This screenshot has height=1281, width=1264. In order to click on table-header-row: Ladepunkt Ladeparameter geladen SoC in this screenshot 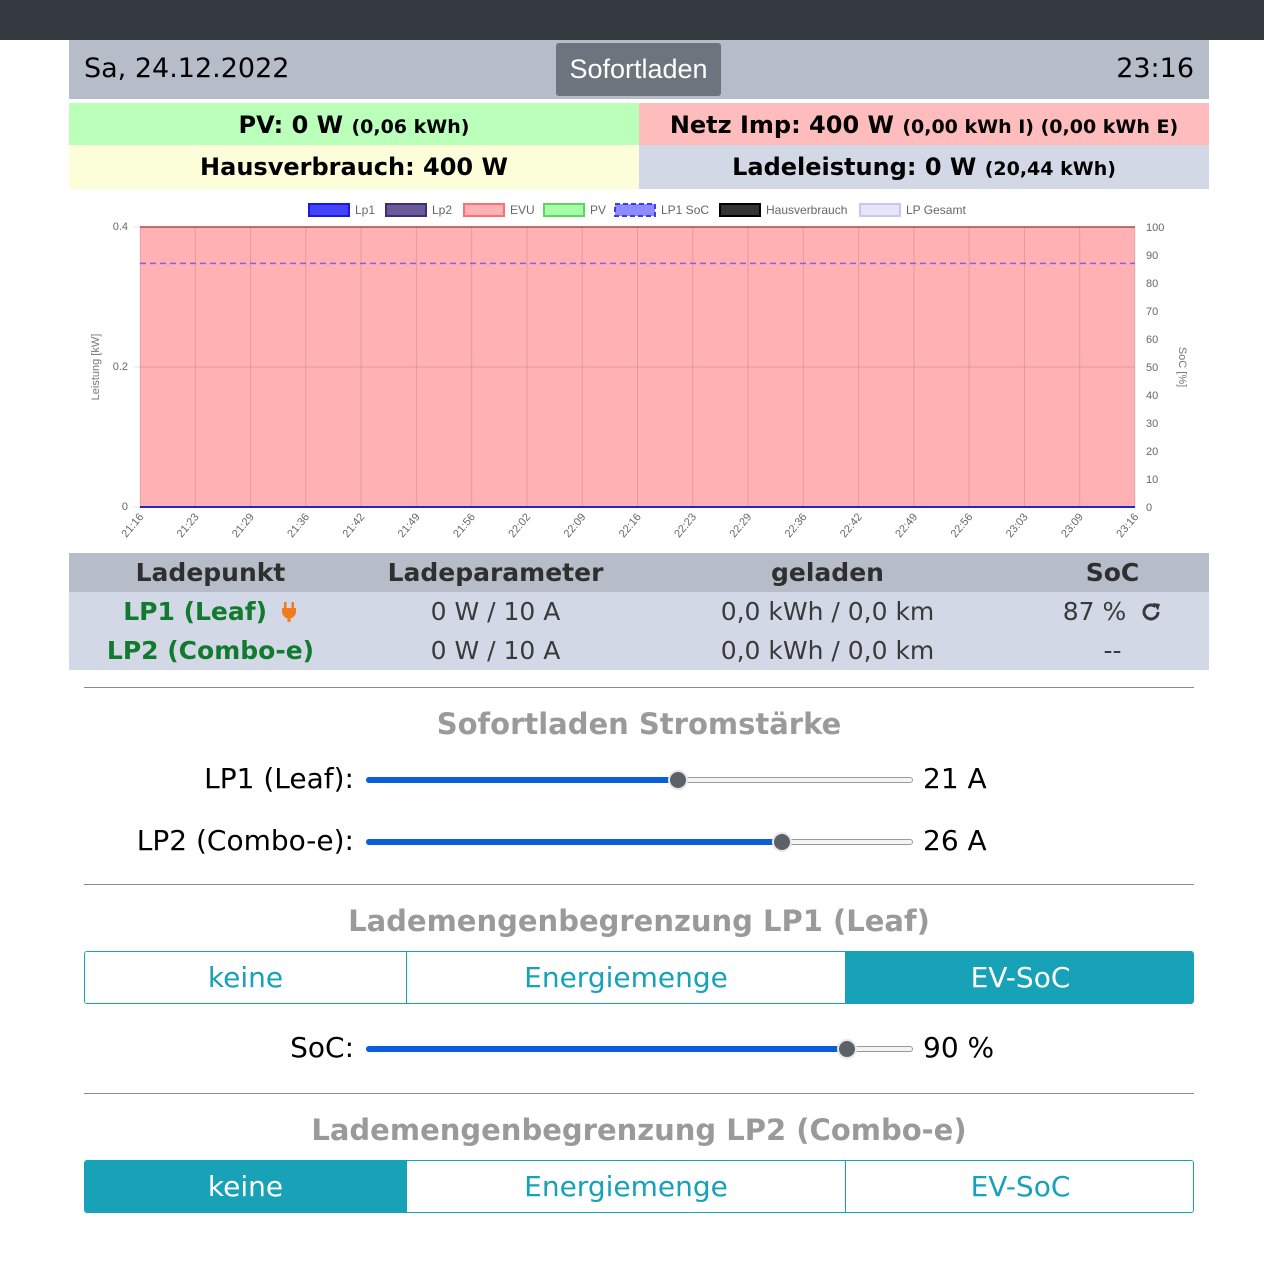, I will do `click(639, 572)`.